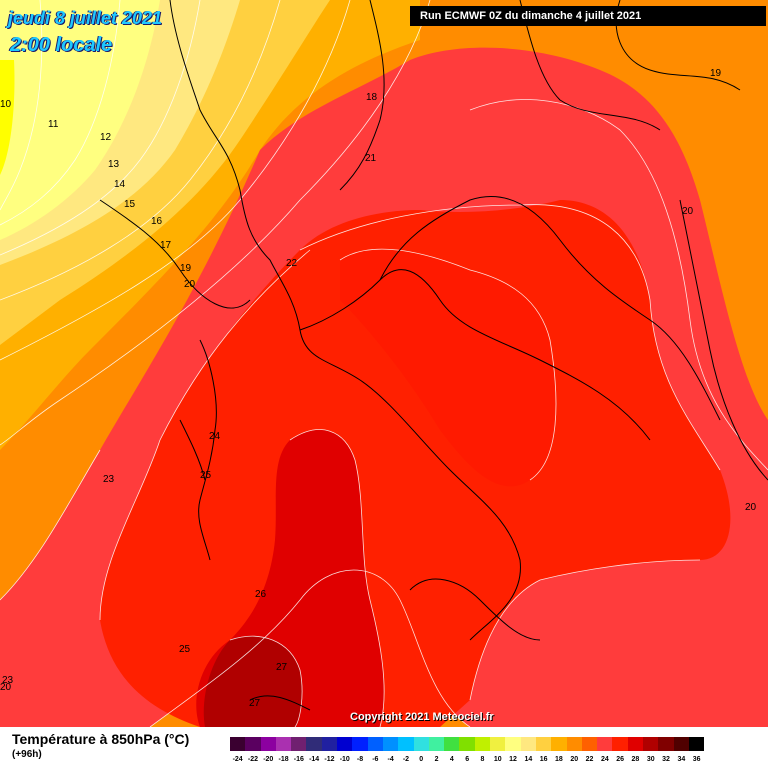  I want to click on iso-label: 21, so click(371, 158).